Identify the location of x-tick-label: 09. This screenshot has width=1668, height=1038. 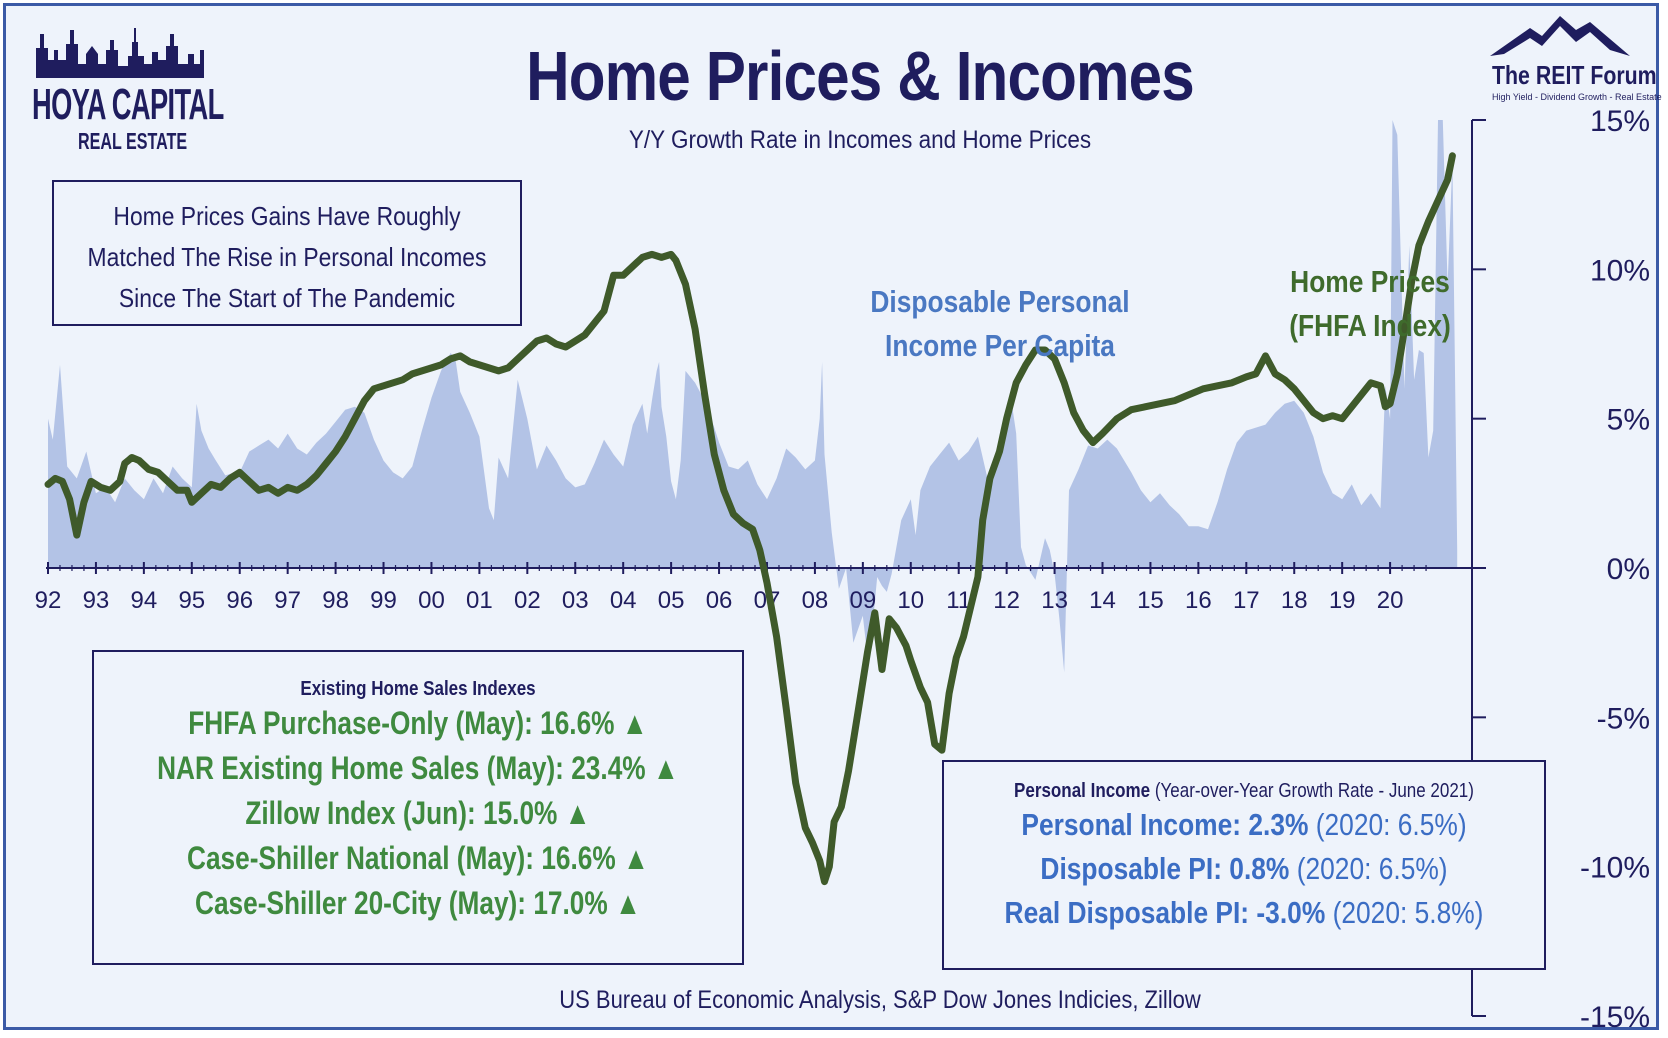
(862, 600).